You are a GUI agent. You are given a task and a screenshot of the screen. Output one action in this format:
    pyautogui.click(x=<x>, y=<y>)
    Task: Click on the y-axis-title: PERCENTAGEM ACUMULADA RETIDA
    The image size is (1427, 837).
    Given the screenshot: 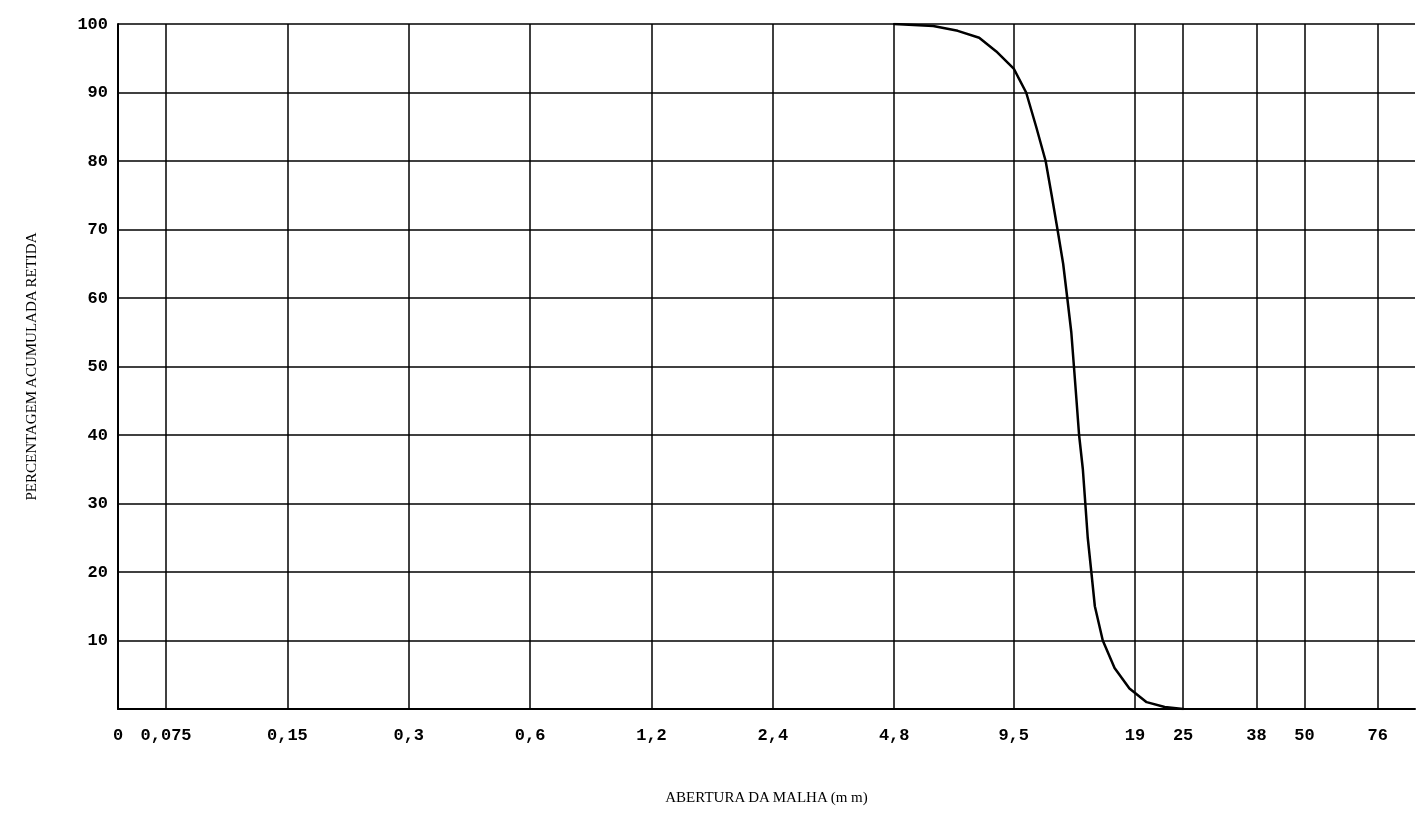 What is the action you would take?
    pyautogui.click(x=30, y=366)
    